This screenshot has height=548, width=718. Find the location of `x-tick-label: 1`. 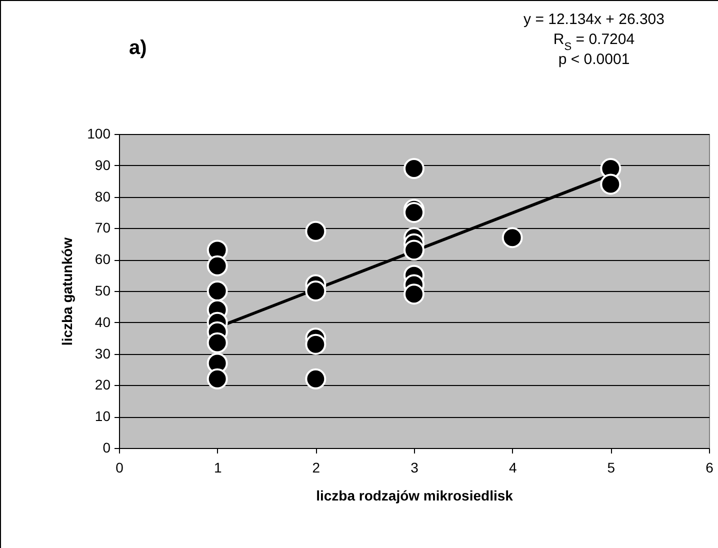

x-tick-label: 1 is located at coordinates (218, 468).